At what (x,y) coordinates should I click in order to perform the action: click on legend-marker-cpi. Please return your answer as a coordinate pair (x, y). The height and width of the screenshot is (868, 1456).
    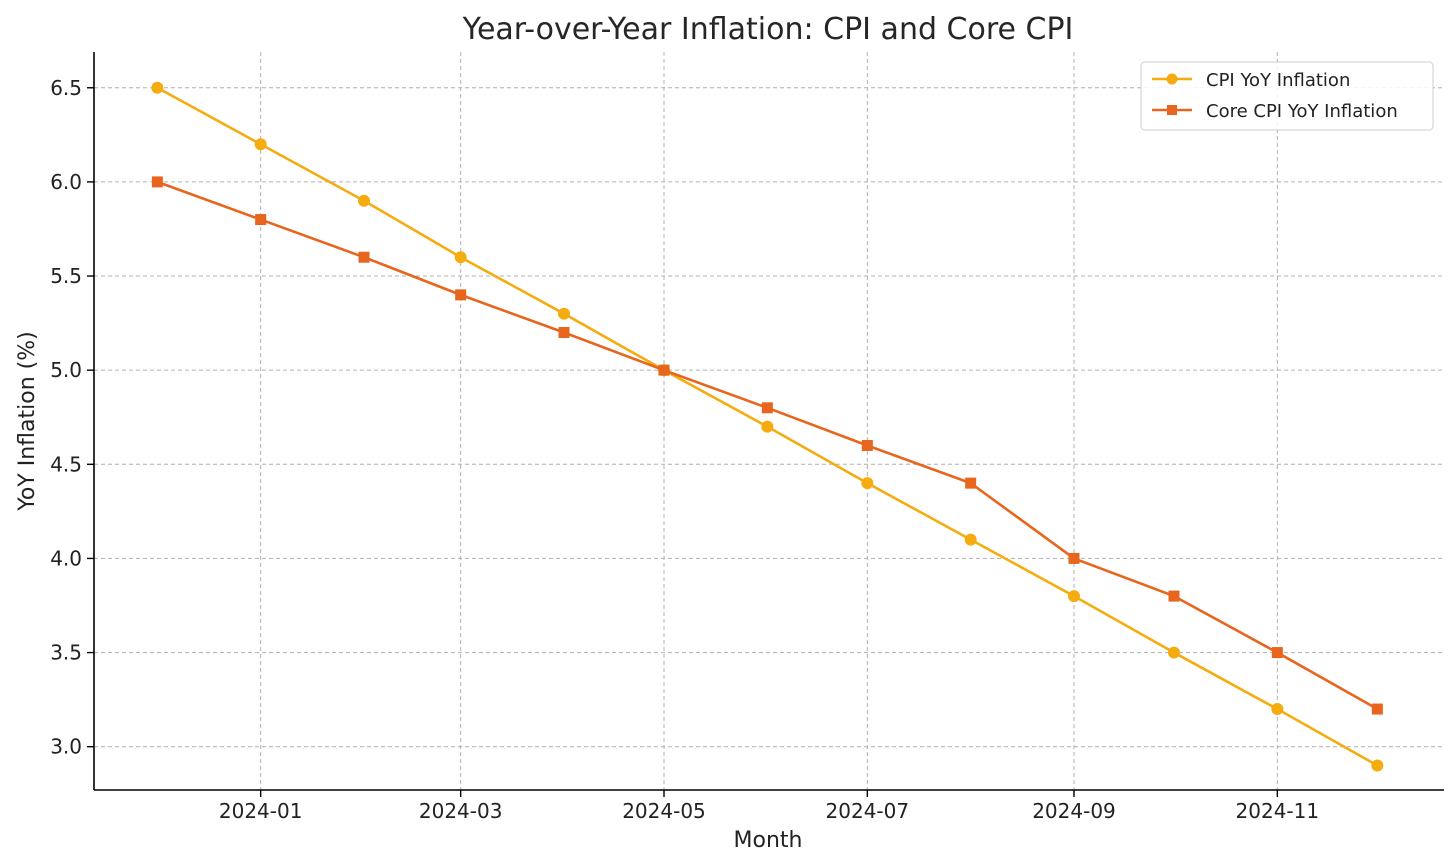
    Looking at the image, I should click on (1172, 79).